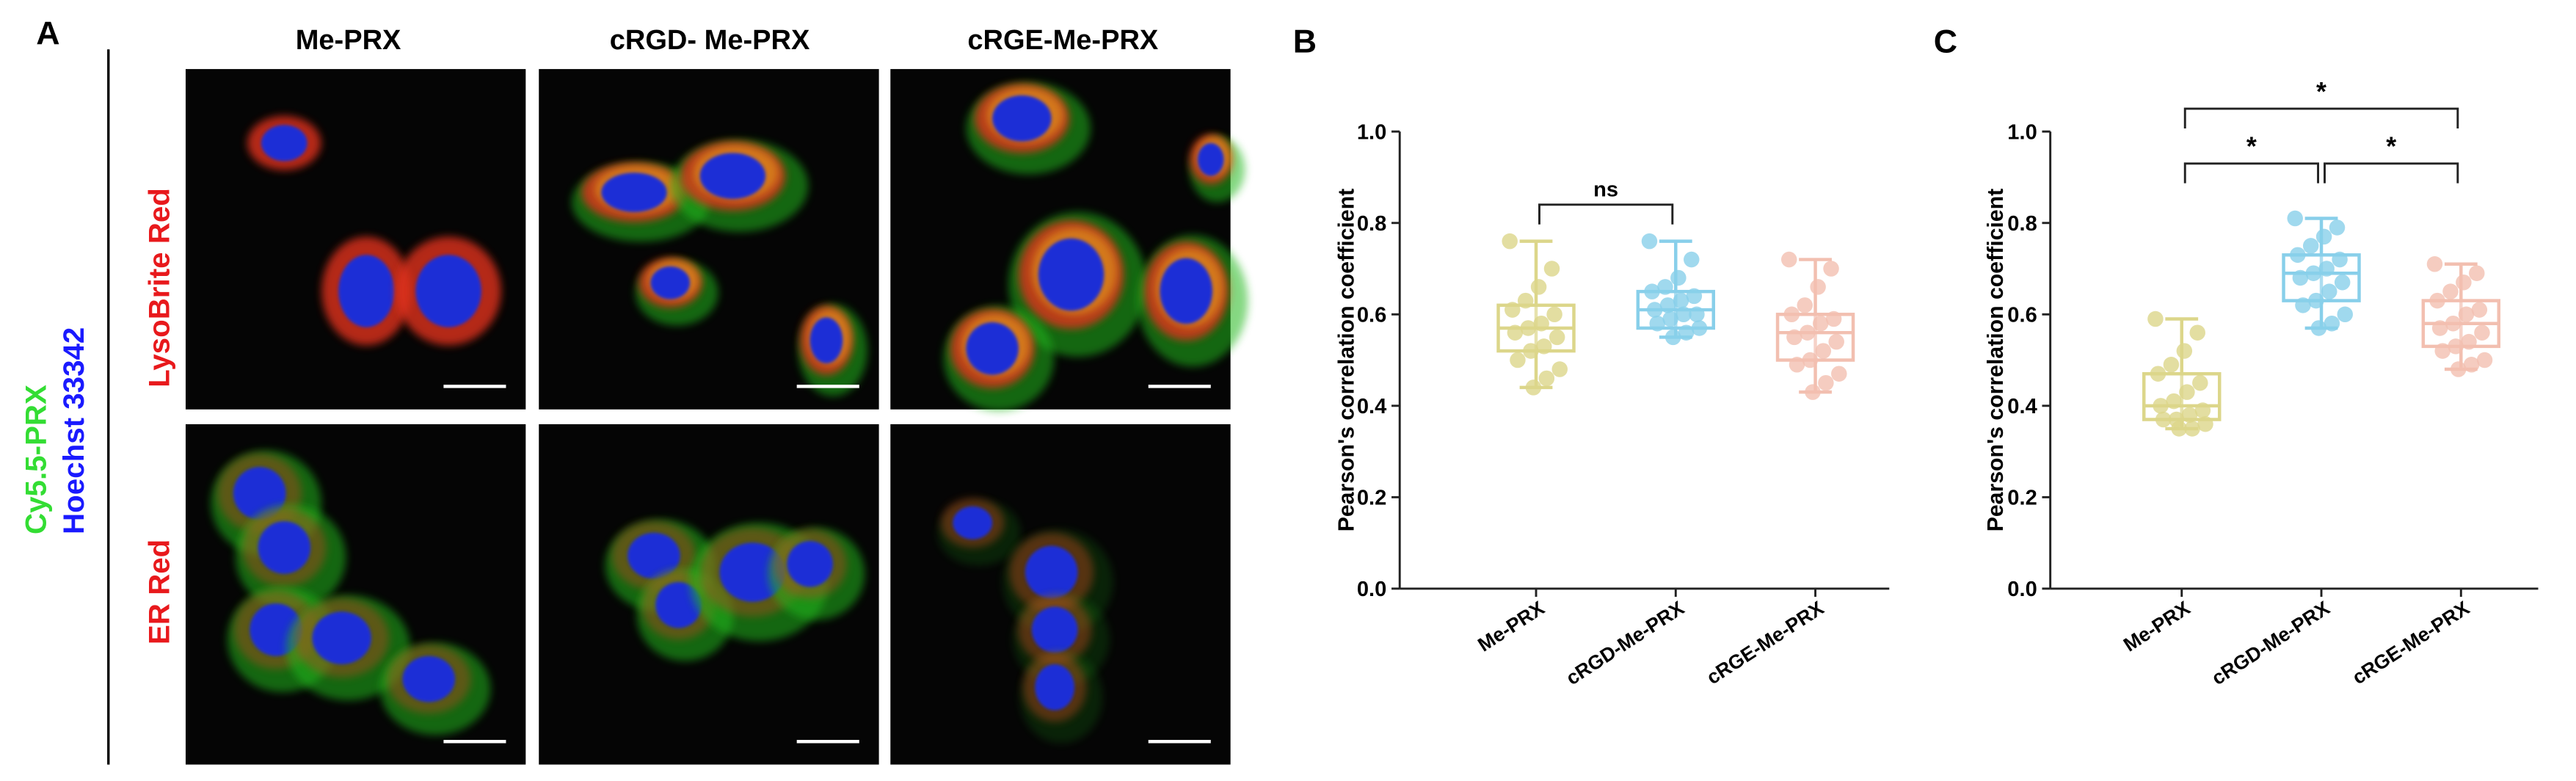 The image size is (2576, 781). I want to click on x-tick-label: Me-PRX, so click(1511, 626).